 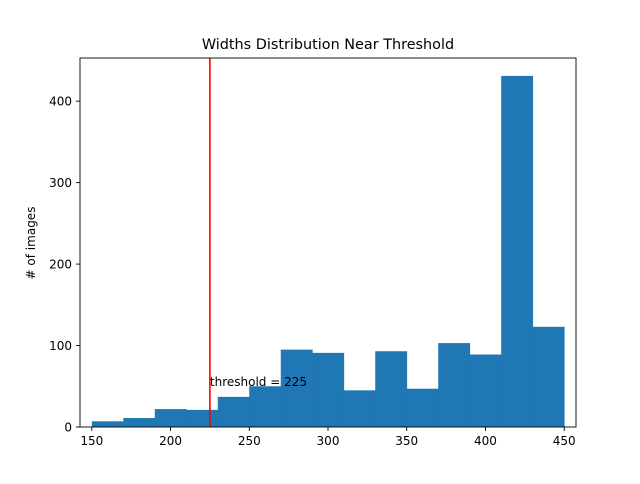 What do you see at coordinates (60, 102) in the screenshot?
I see `y-tick-label: 400` at bounding box center [60, 102].